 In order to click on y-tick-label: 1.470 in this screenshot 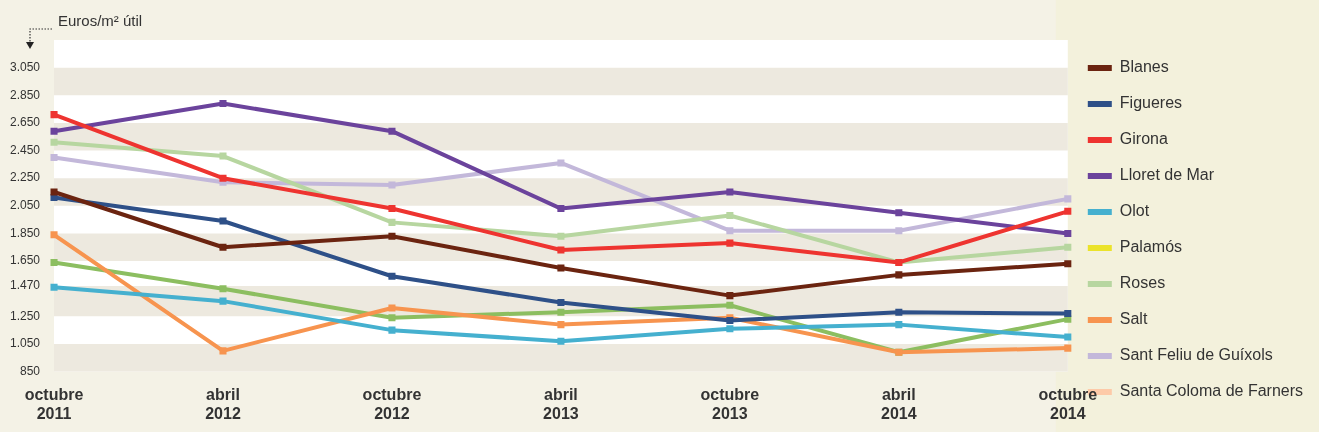, I will do `click(25, 285)`.